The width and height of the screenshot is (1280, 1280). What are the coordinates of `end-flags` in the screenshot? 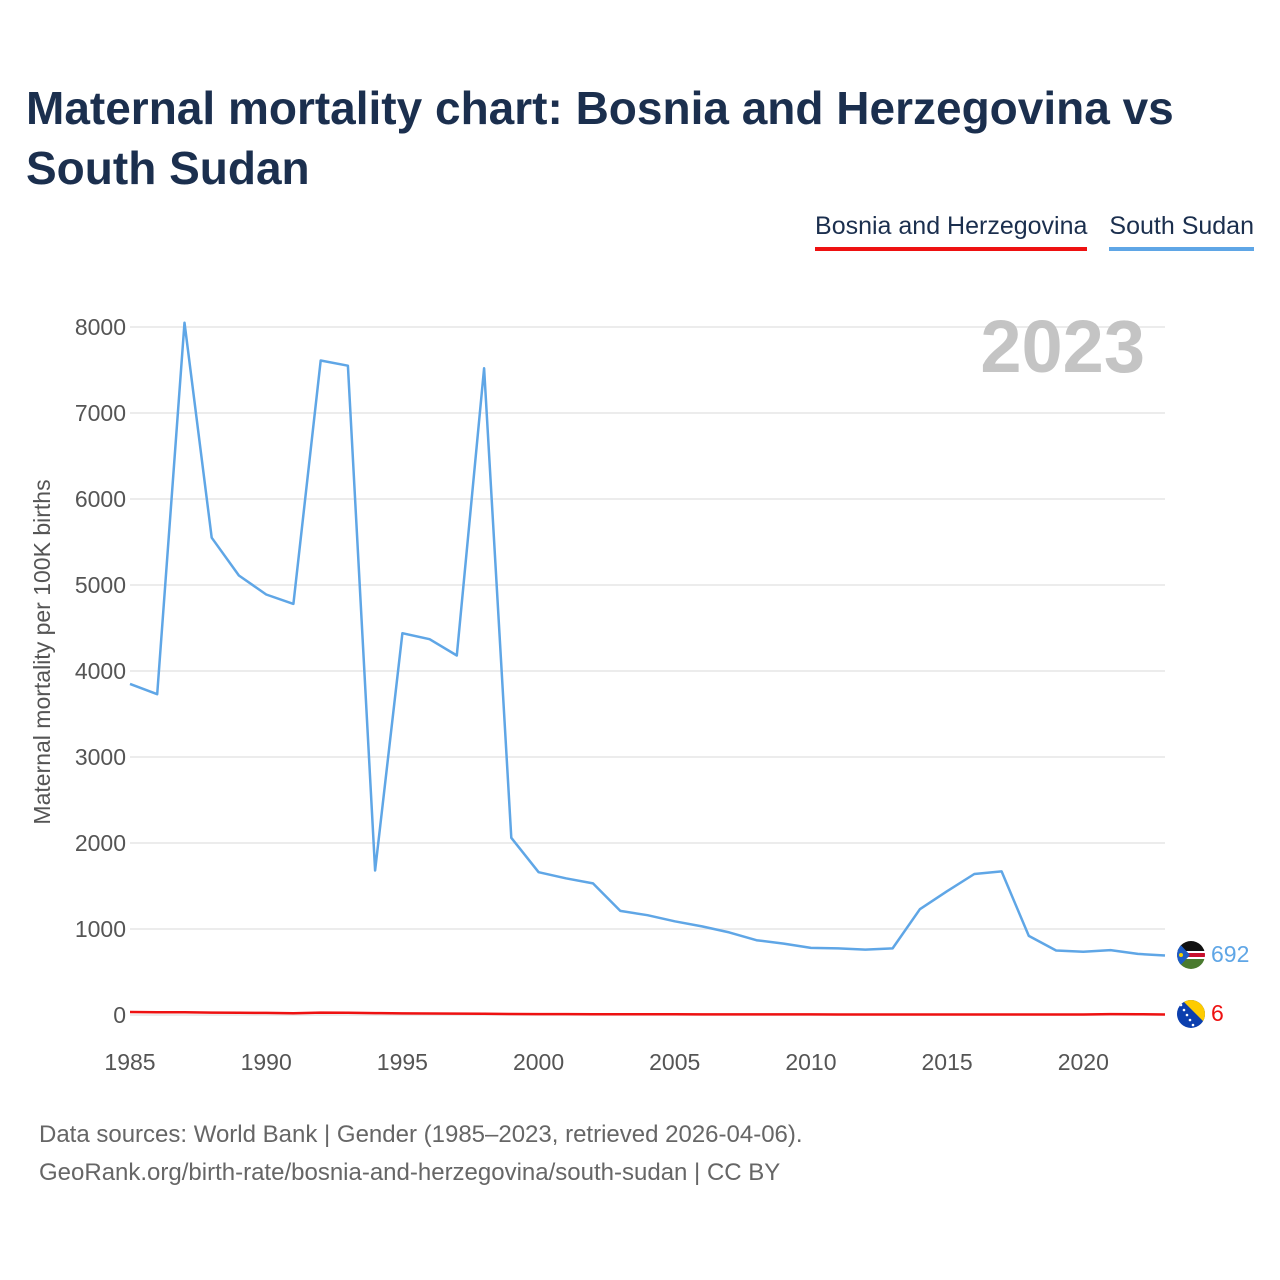 It's located at (1191, 984).